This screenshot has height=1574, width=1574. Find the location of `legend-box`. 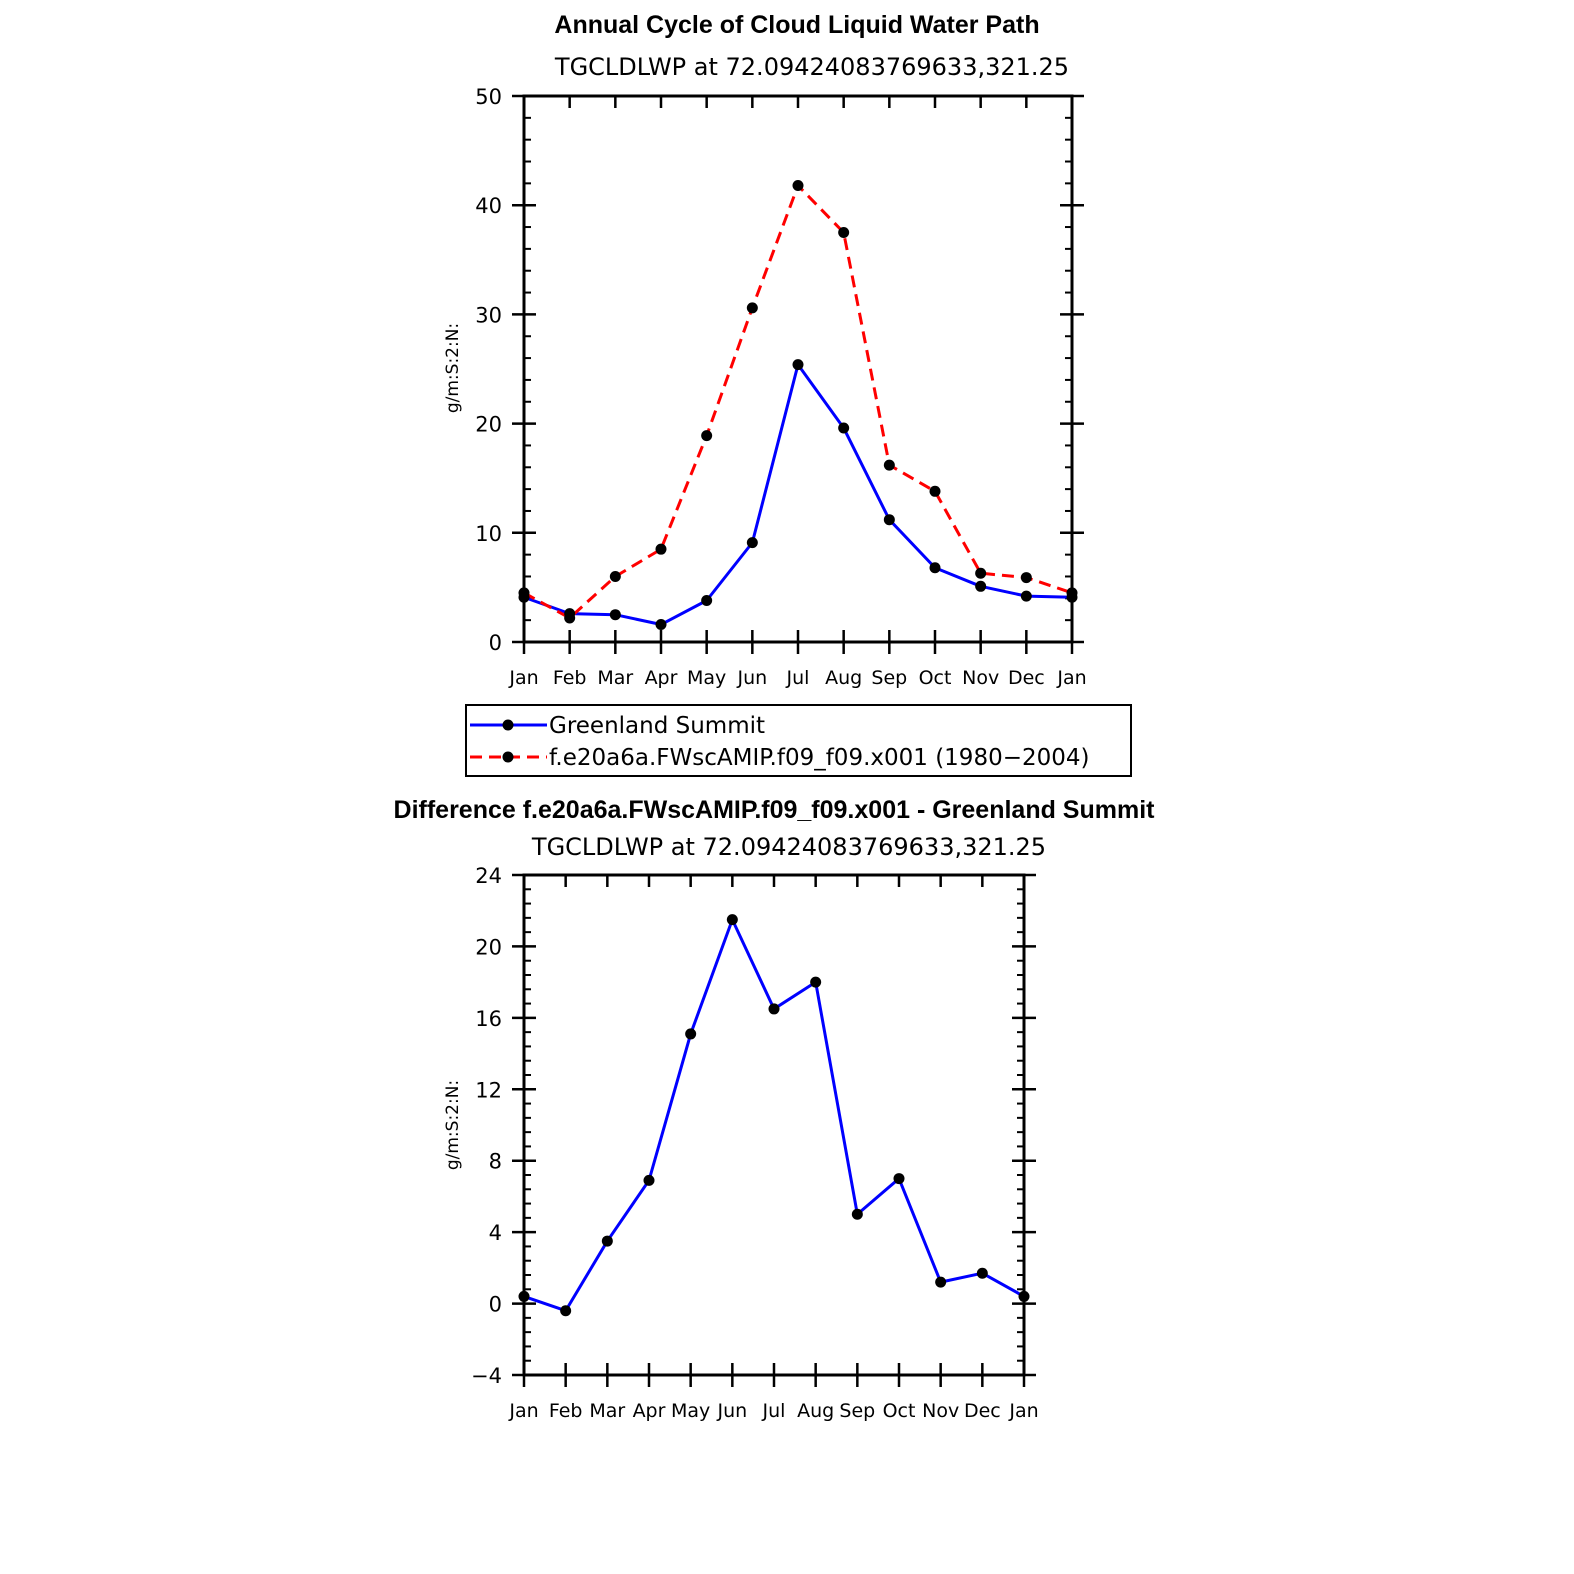

legend-box is located at coordinates (798, 740).